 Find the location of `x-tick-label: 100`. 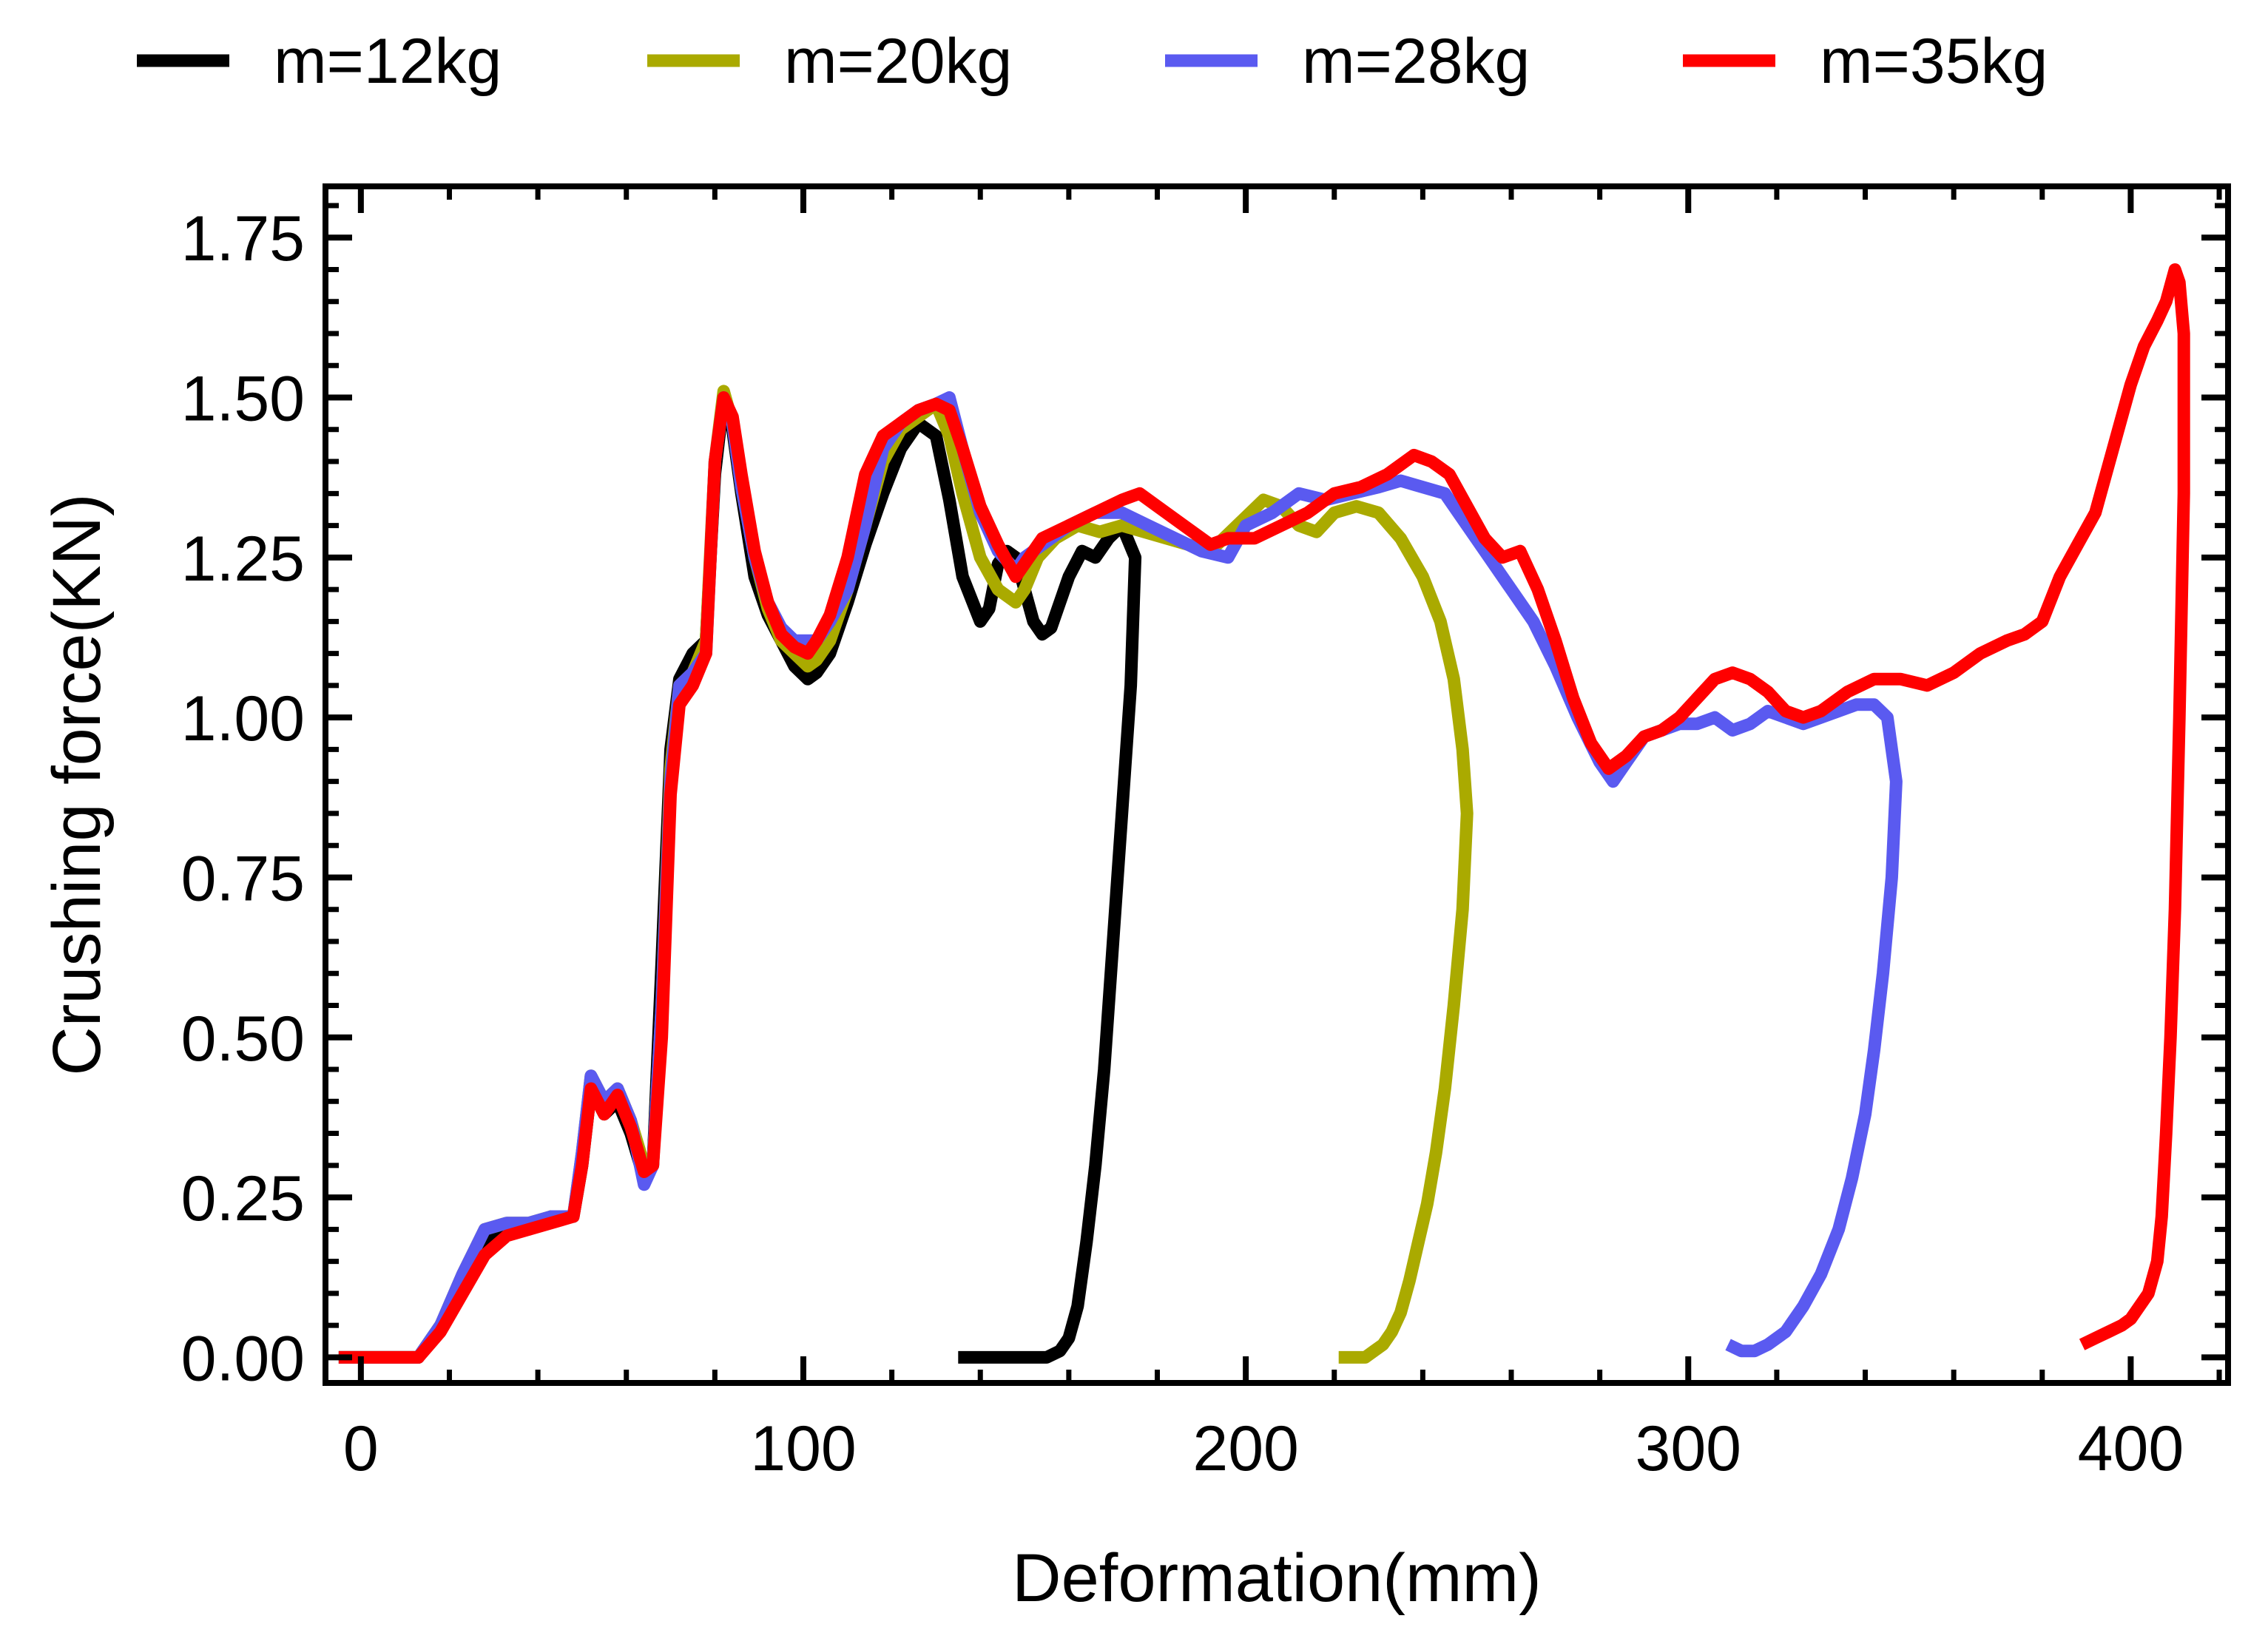

x-tick-label: 100 is located at coordinates (803, 1448).